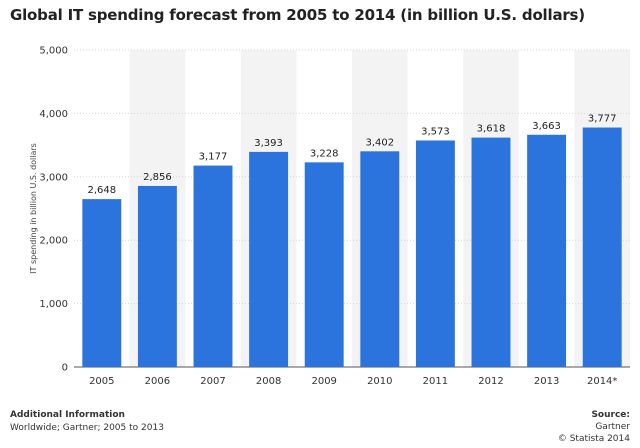 The width and height of the screenshot is (640, 448). I want to click on y-tick-label: 0, so click(65, 368).